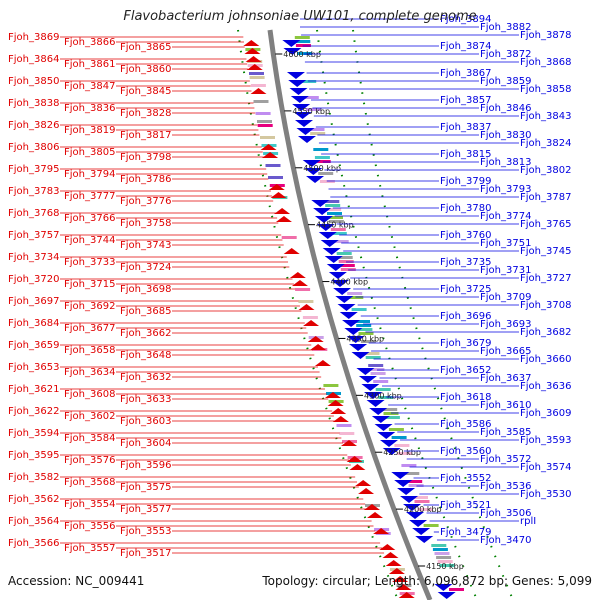 This screenshot has width=600, height=600. I want to click on forward-gene-label: Fjoh_3517, so click(145, 553).